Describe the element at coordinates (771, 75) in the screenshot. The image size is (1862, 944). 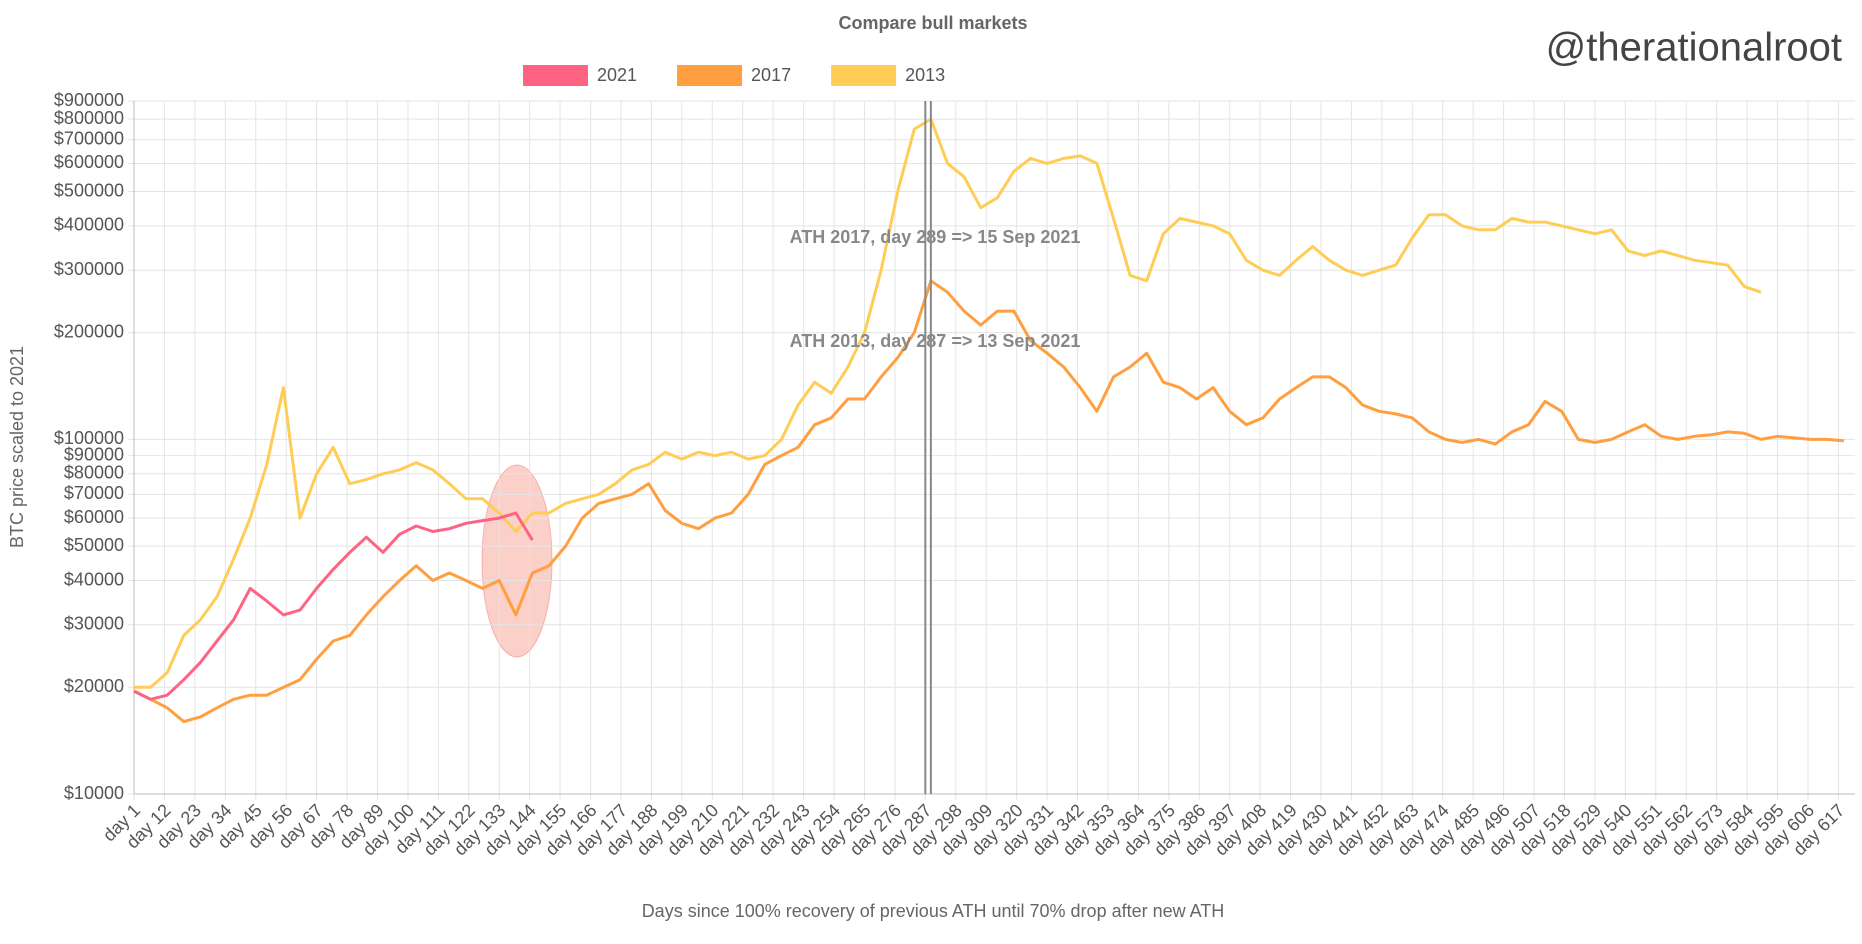
I see `legend-label: 2017` at that location.